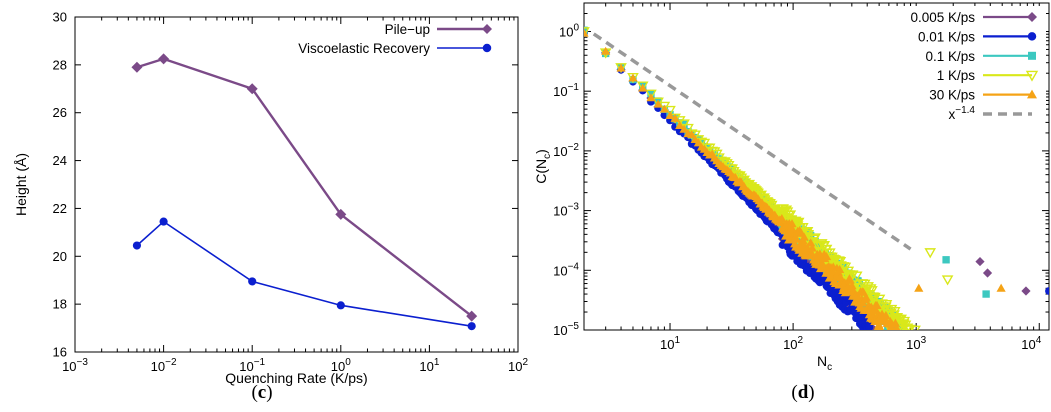 Image resolution: width=1051 pixels, height=412 pixels. Describe the element at coordinates (566, 329) in the screenshot. I see `y-tick-label: 10⁻⁵` at that location.